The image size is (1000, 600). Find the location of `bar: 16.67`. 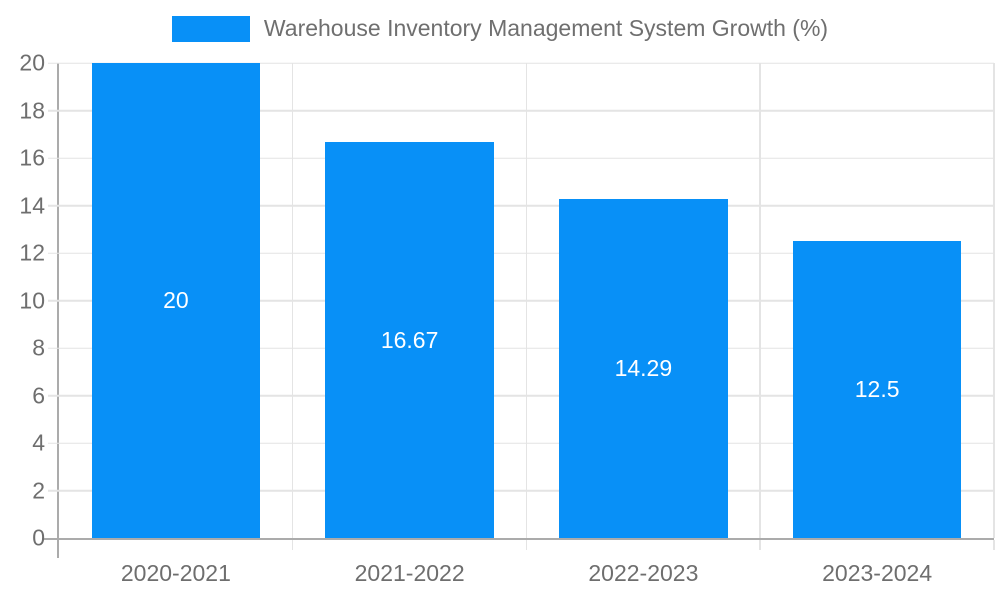

bar: 16.67 is located at coordinates (409, 340).